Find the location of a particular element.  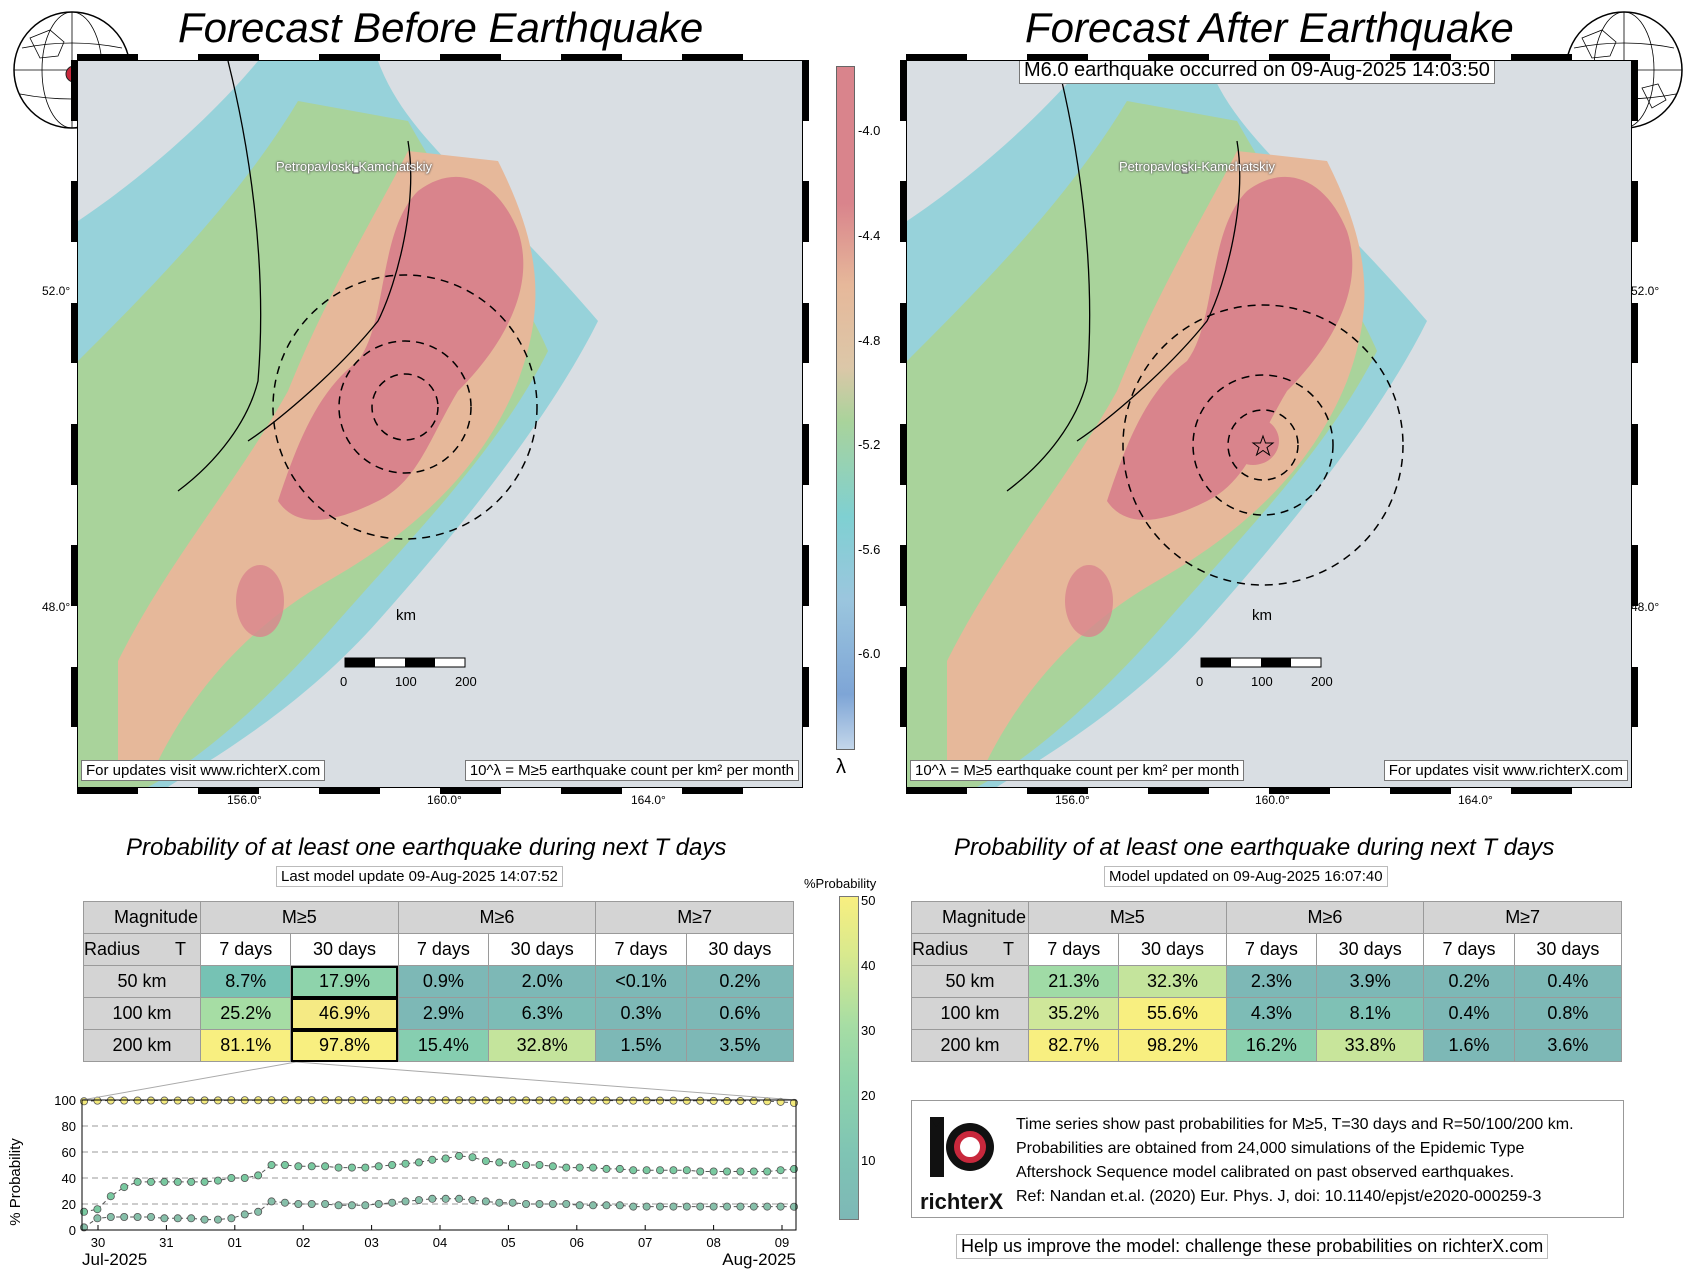

right-lon-156: 156.0° is located at coordinates (1072, 800).